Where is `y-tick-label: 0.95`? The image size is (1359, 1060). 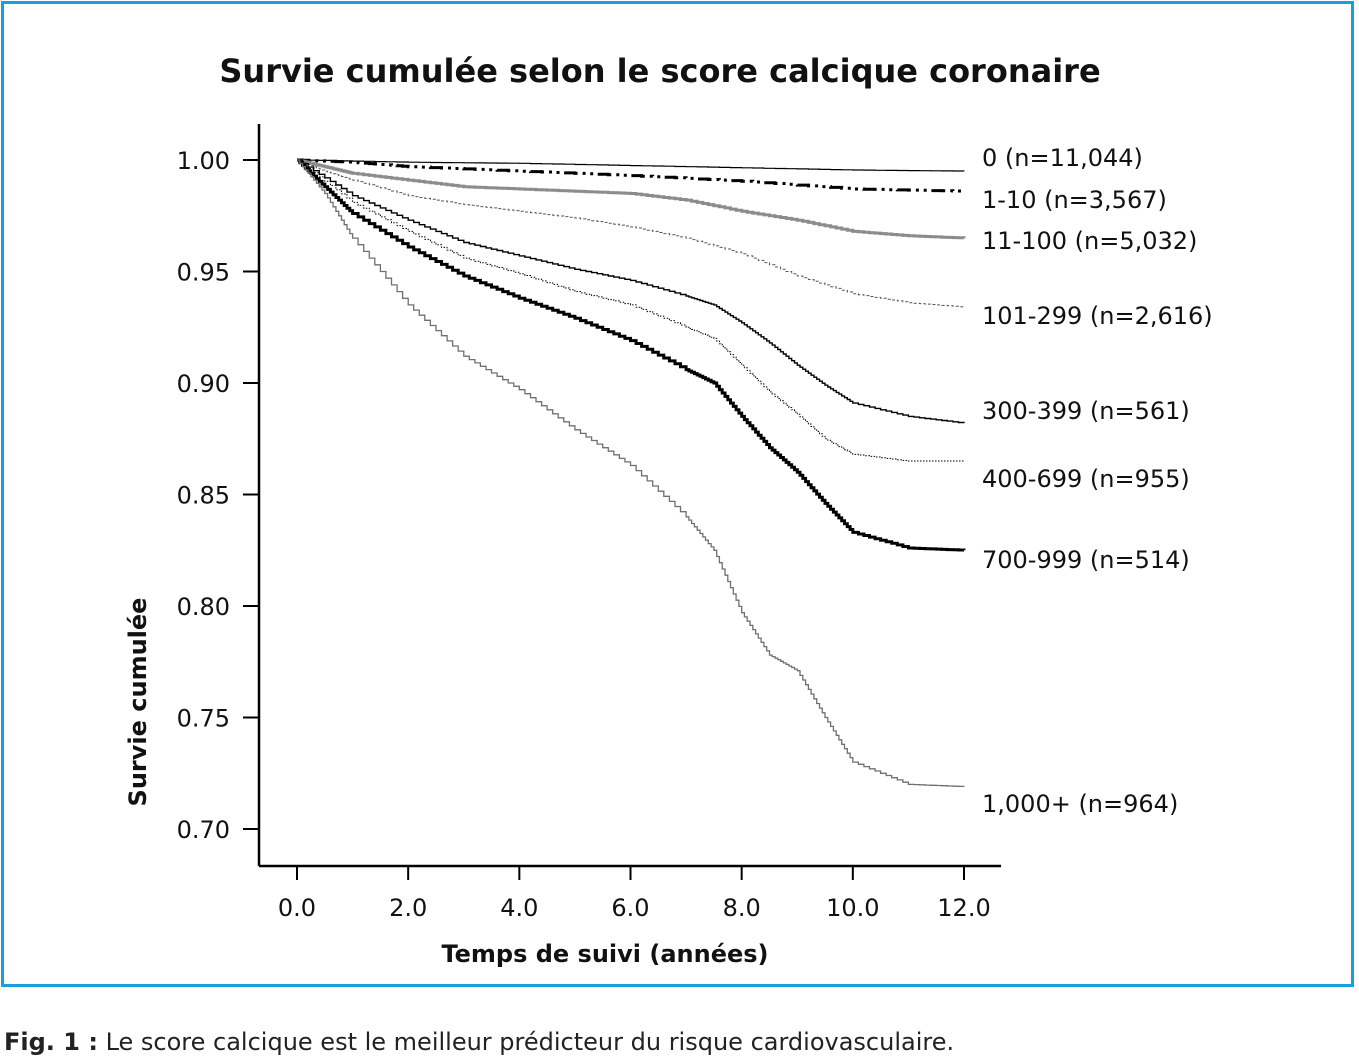
y-tick-label: 0.95 is located at coordinates (203, 273).